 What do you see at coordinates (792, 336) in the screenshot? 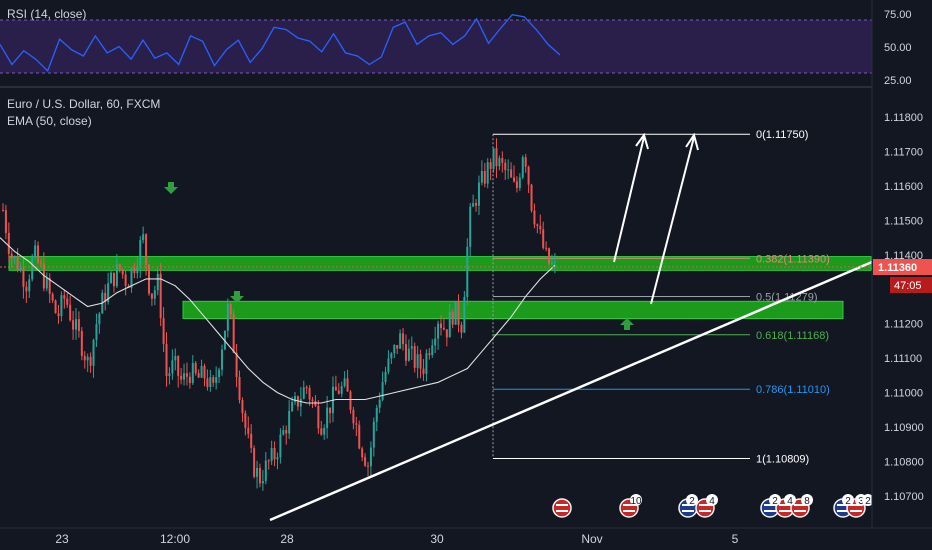
I see `fib-level-label: 0.618(1.11168)` at bounding box center [792, 336].